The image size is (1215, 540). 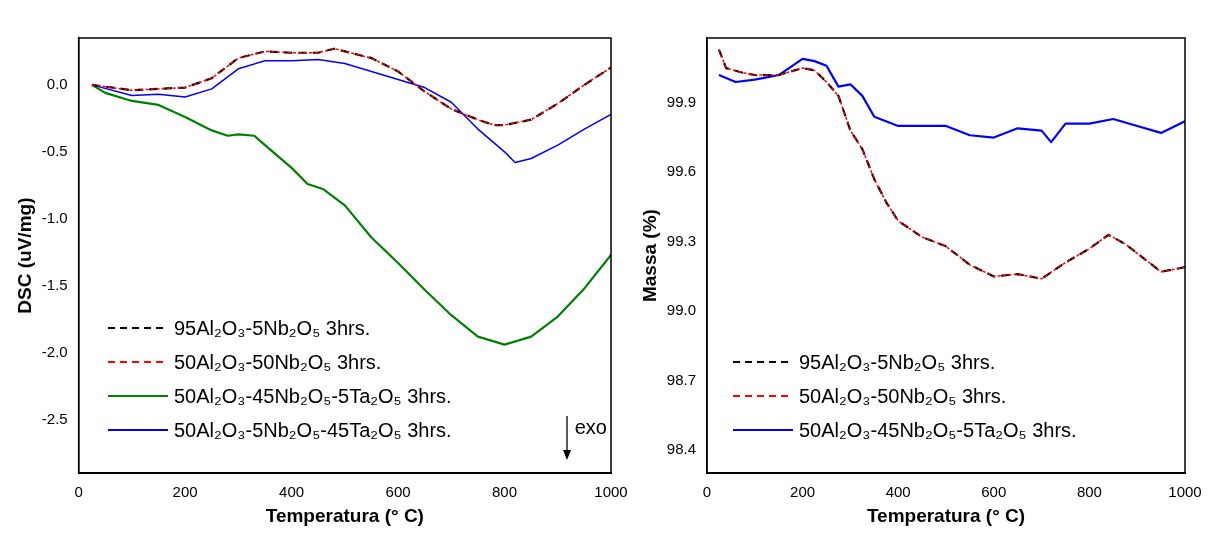 I want to click on annotation: exo, so click(x=590, y=427).